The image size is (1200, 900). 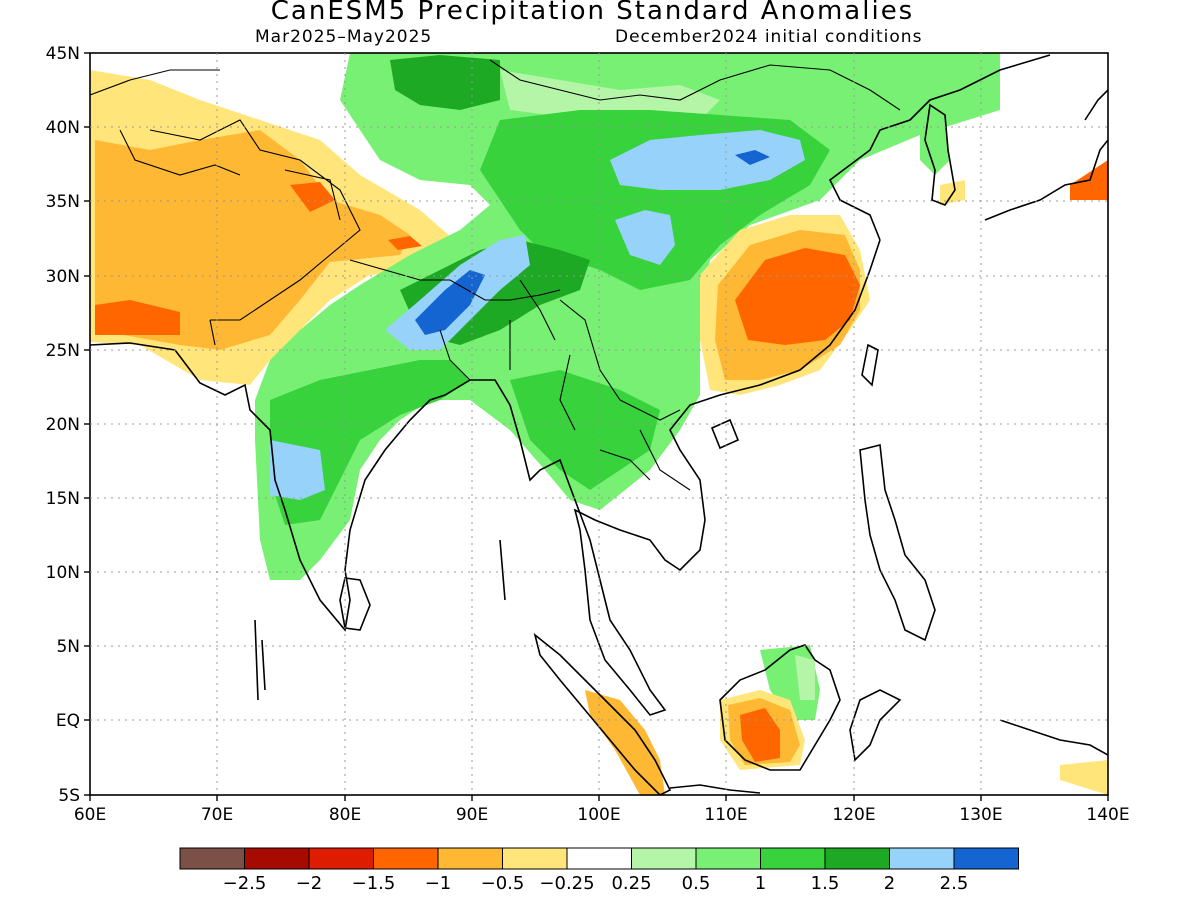 I want to click on new-guinea-coastline, so click(x=1053, y=737).